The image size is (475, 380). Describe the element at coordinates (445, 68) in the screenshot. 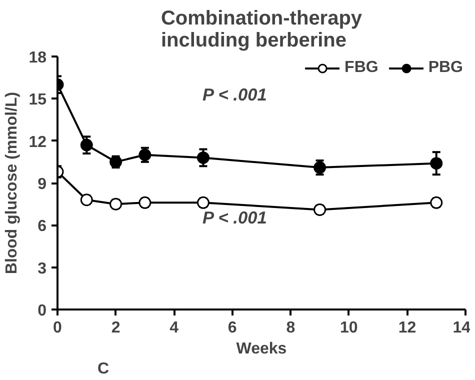

I see `legend-label: PBG` at that location.